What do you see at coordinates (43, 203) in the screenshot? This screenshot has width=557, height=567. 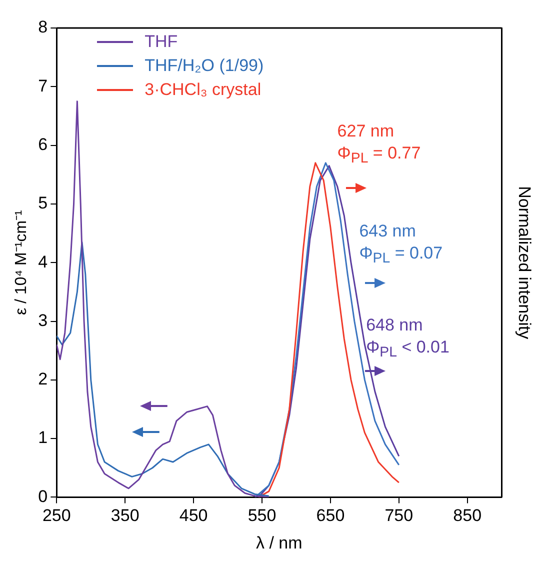 I see `y-tick-label: 5` at bounding box center [43, 203].